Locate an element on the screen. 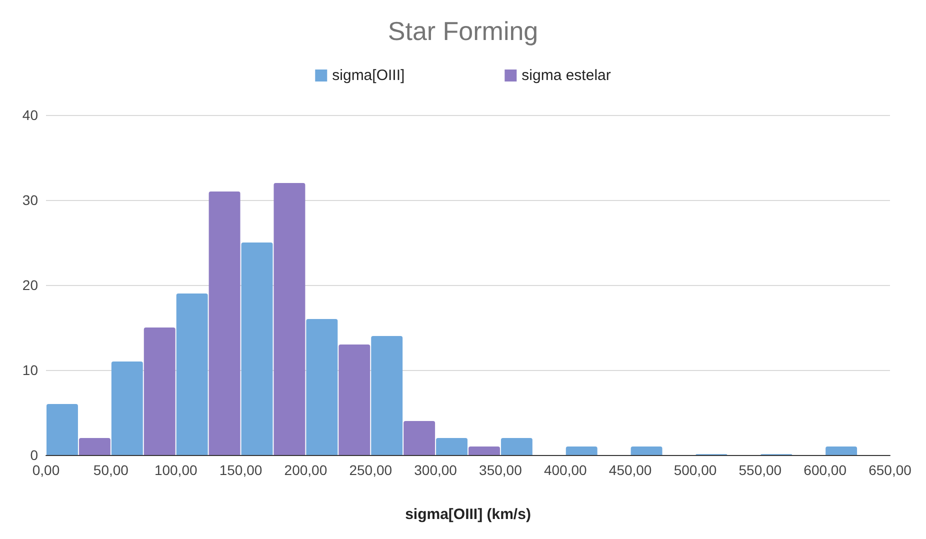  x-tick-label: 0,00 is located at coordinates (46, 470).